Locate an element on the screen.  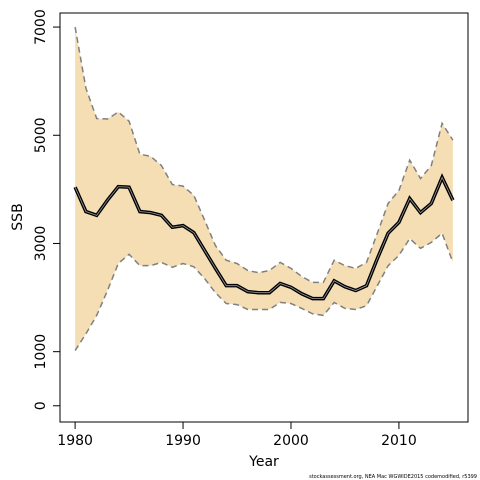
y-tick-label: 5000 is located at coordinates (41, 135).